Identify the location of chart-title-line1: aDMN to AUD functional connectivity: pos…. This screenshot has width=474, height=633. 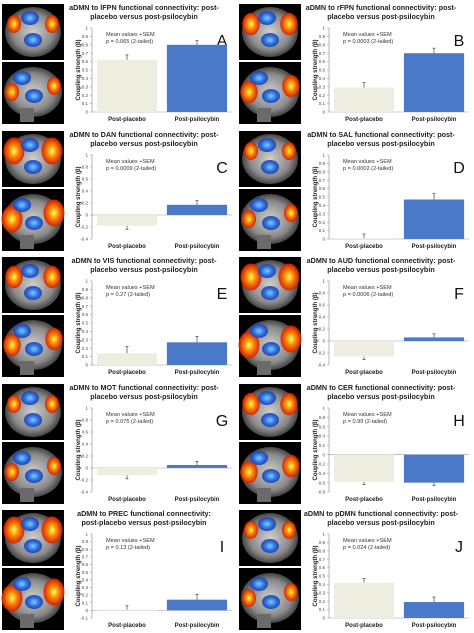
(381, 260).